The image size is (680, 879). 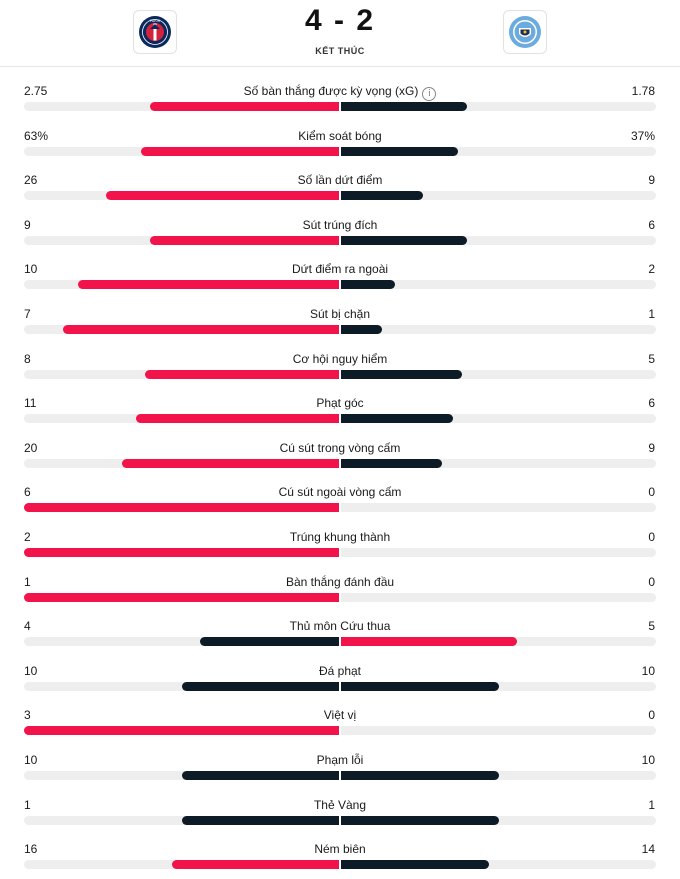 What do you see at coordinates (648, 849) in the screenshot?
I see `away-stat-value: 14` at bounding box center [648, 849].